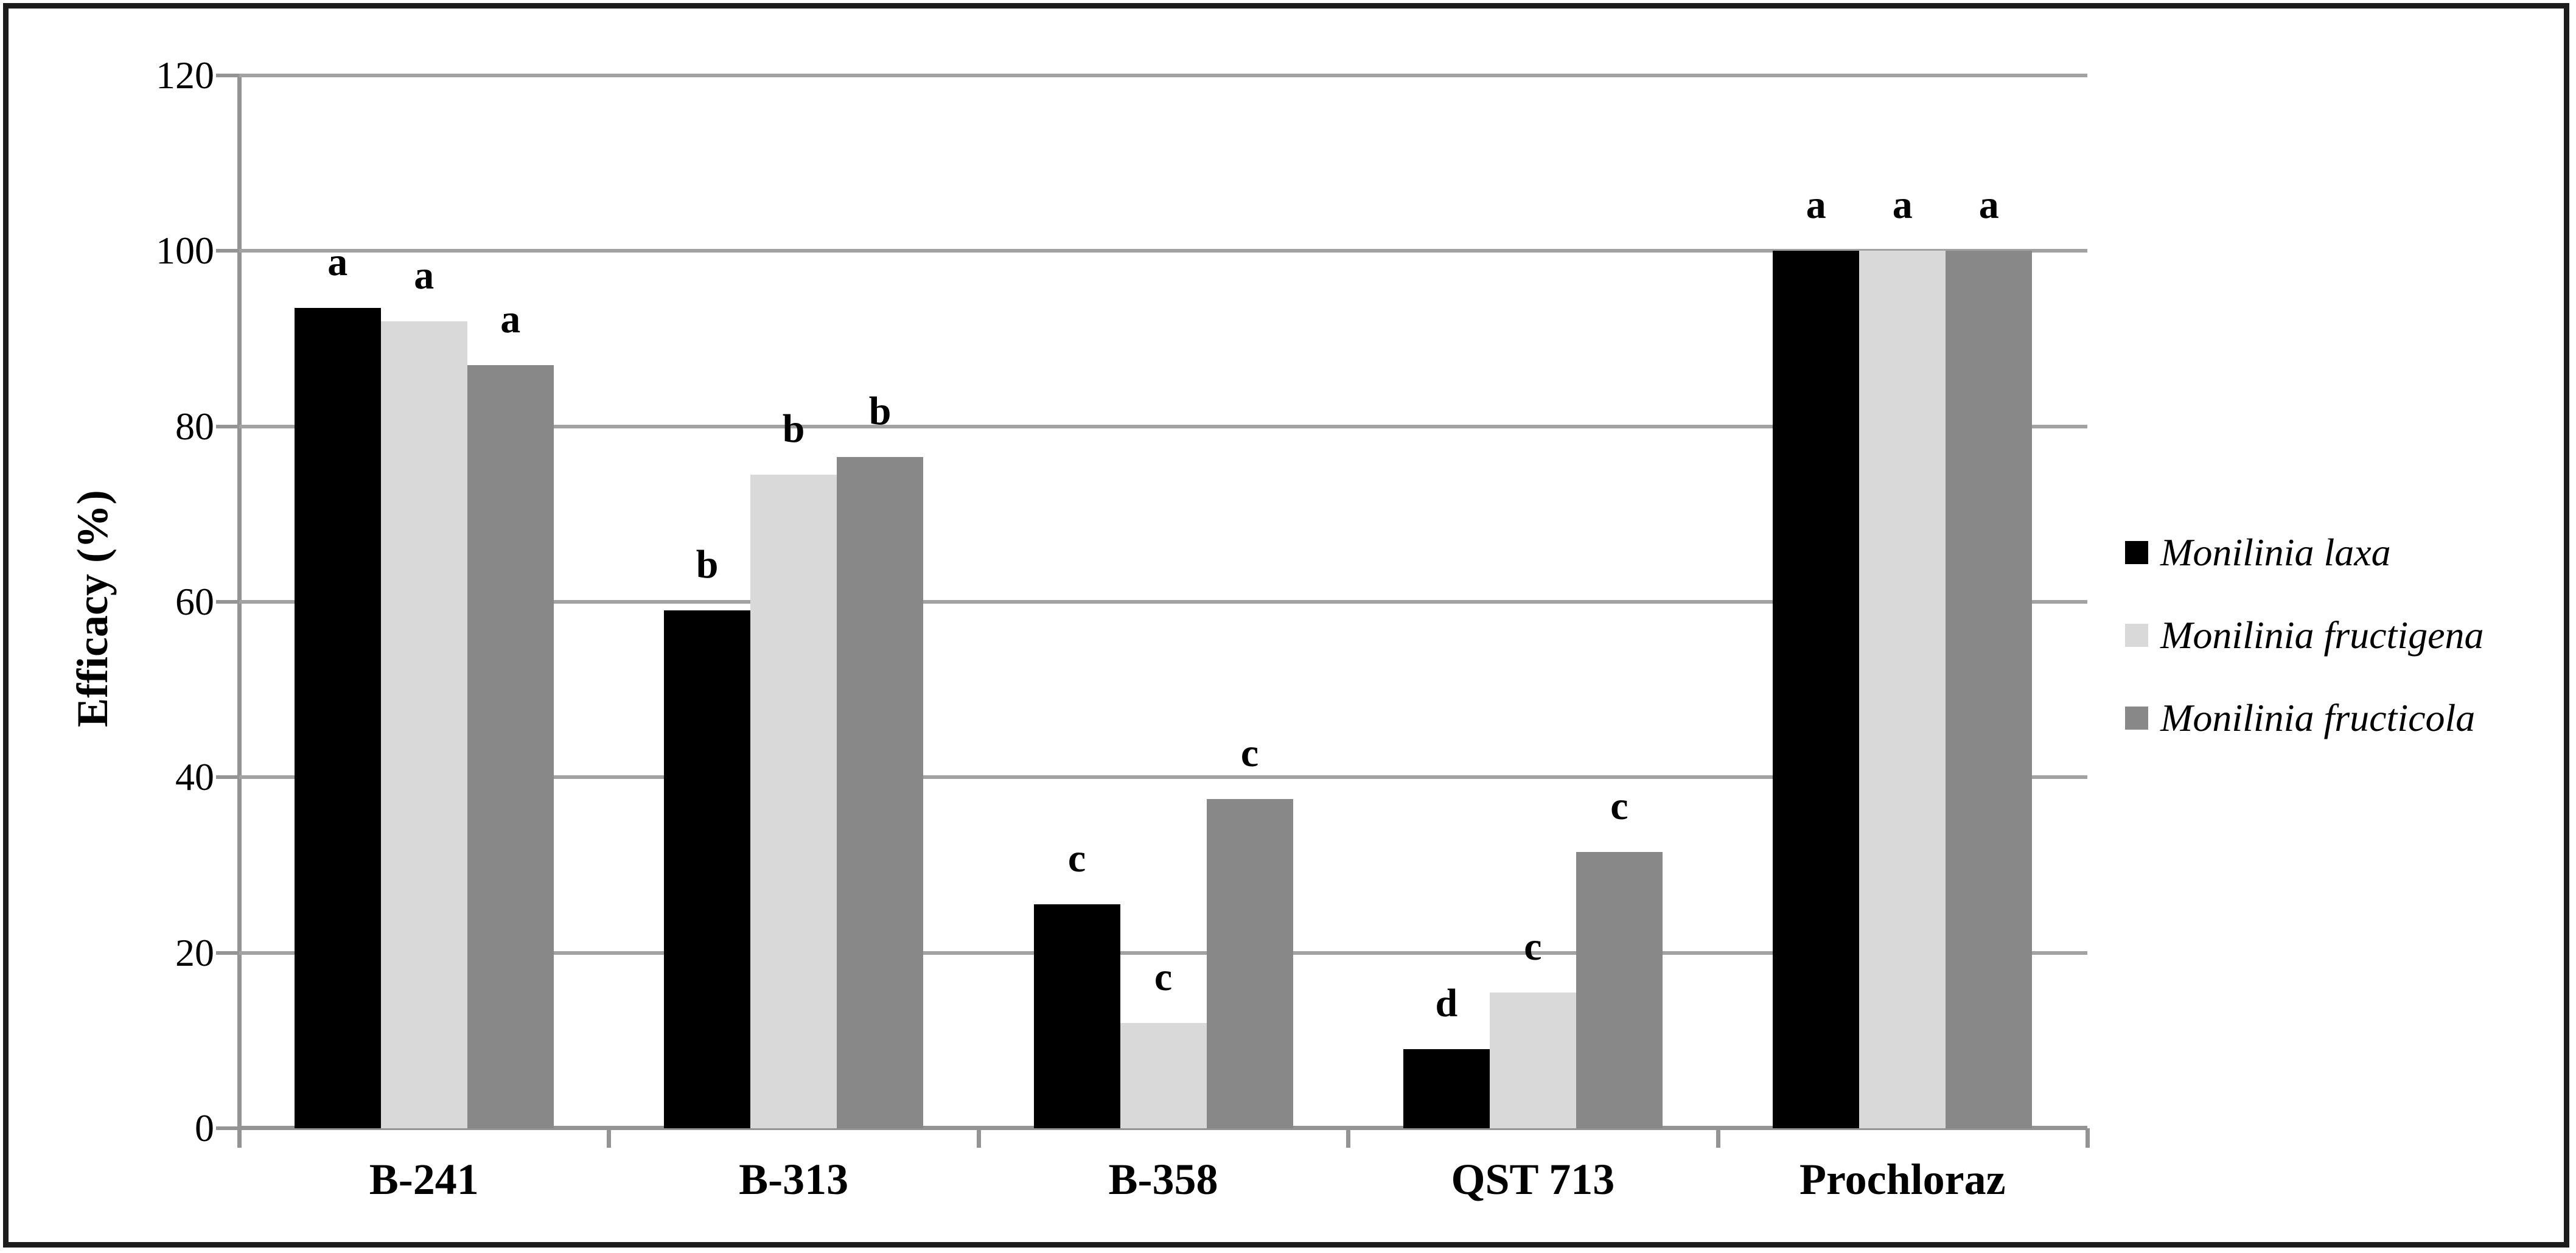  What do you see at coordinates (1249, 753) in the screenshot?
I see `bar-letter-B-358-fructicola: c` at bounding box center [1249, 753].